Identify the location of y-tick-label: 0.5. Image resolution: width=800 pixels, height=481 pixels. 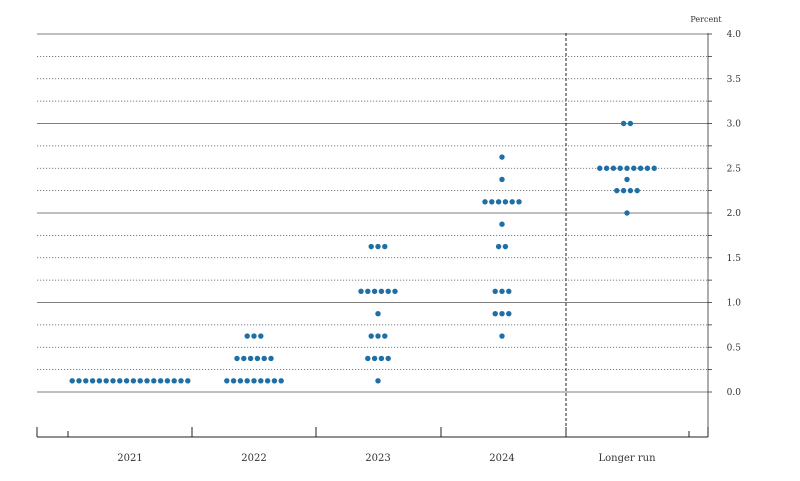
(734, 348).